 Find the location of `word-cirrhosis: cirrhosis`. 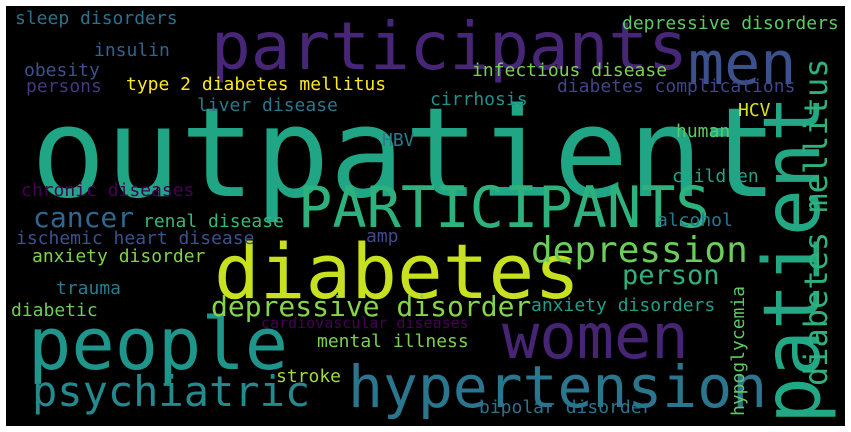

word-cirrhosis: cirrhosis is located at coordinates (479, 99).